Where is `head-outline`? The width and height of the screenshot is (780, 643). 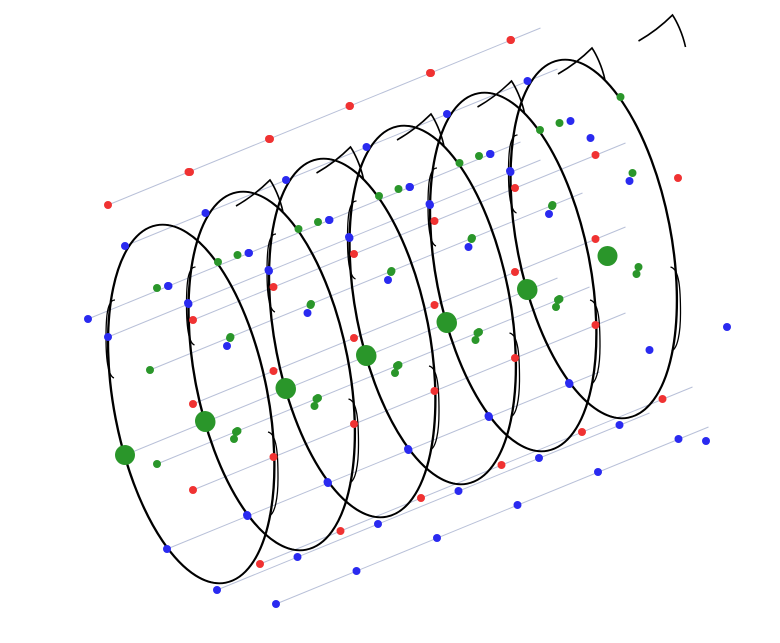
head-outline is located at coordinates (355, 315).